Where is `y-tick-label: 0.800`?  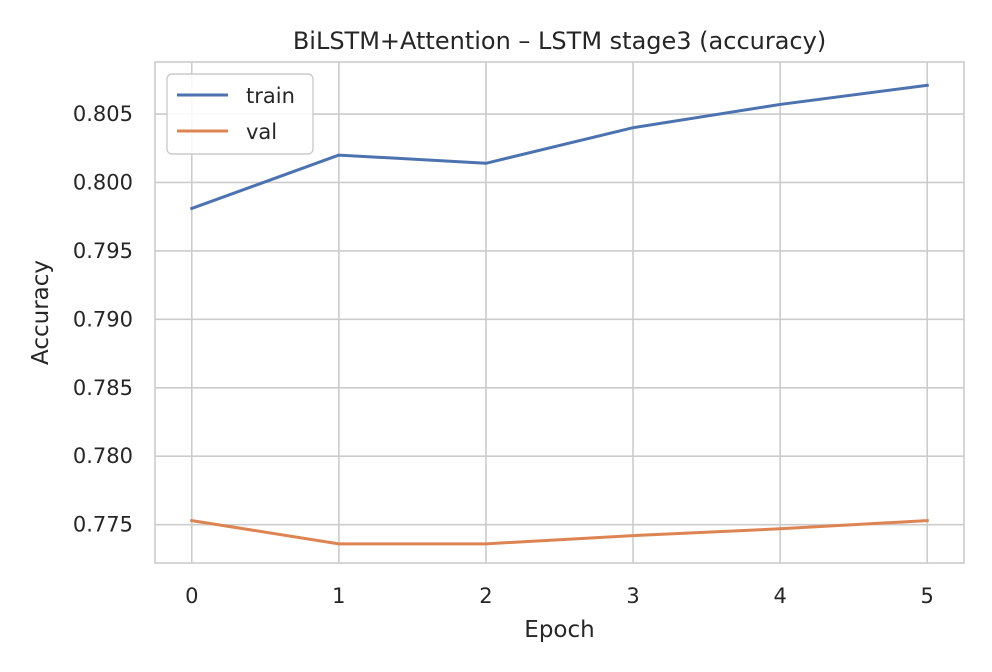 y-tick-label: 0.800 is located at coordinates (103, 182).